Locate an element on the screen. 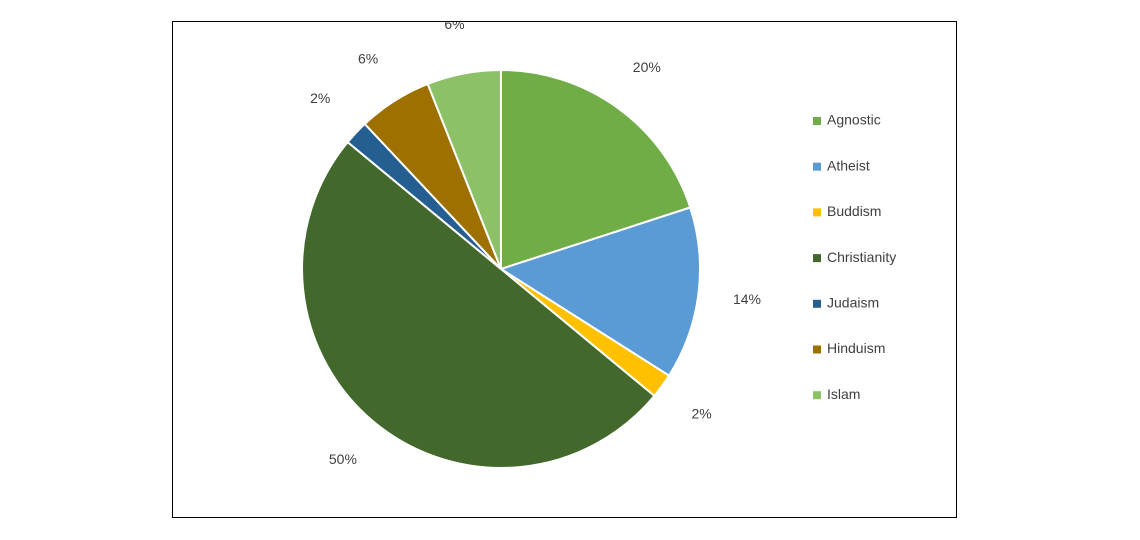  legend-label-hinduism: Hinduism is located at coordinates (856, 348).